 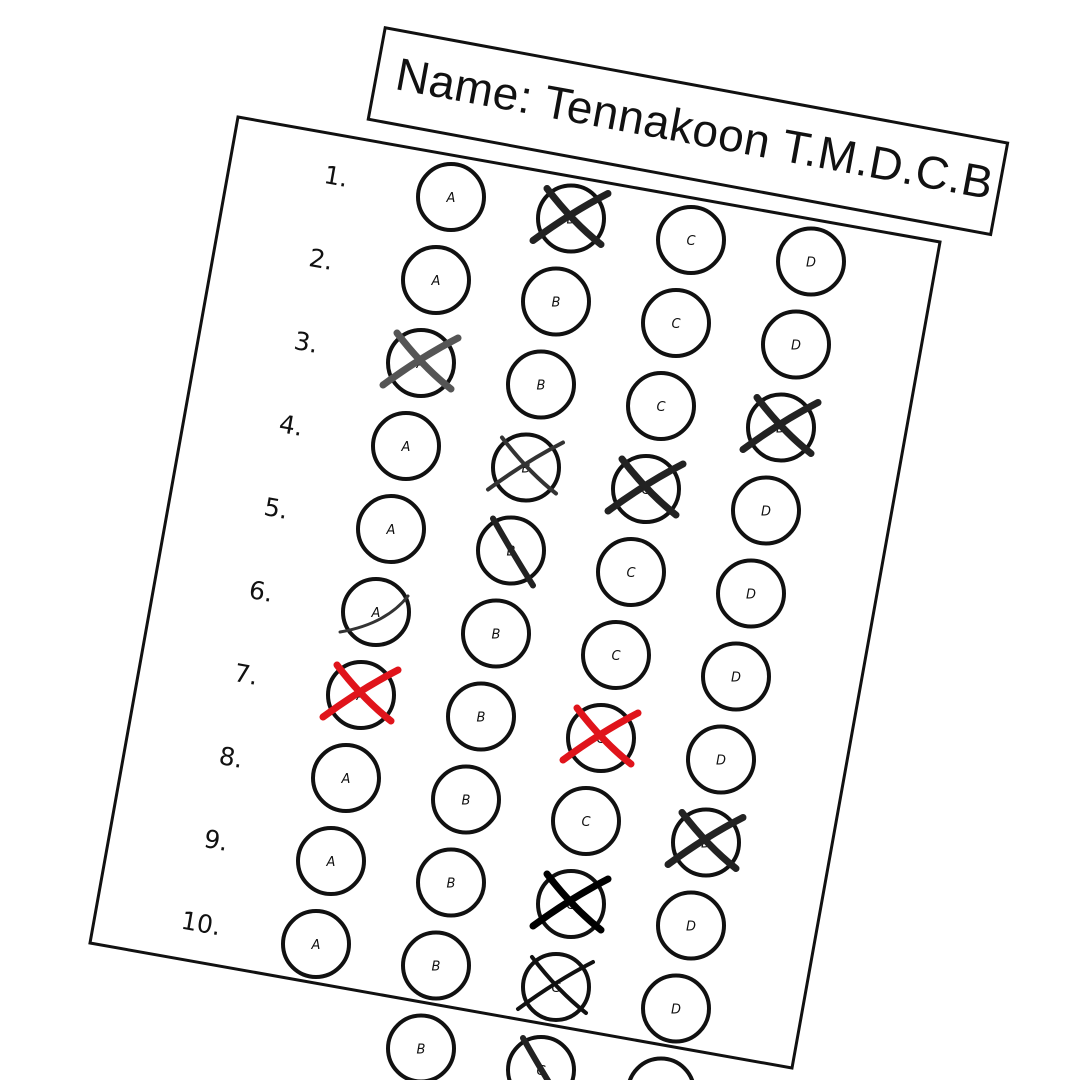 I want to click on question-row: 5. A B C D, so click(x=524, y=560).